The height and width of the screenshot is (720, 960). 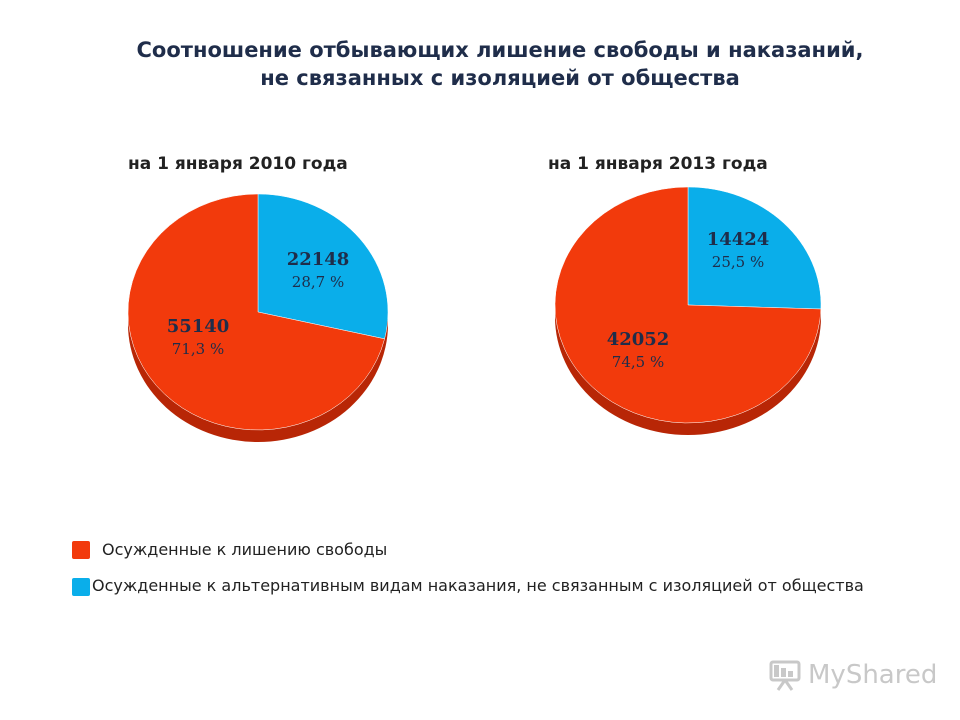 I want to click on pie-2010-value-imprisonment: 55140, so click(x=198, y=326).